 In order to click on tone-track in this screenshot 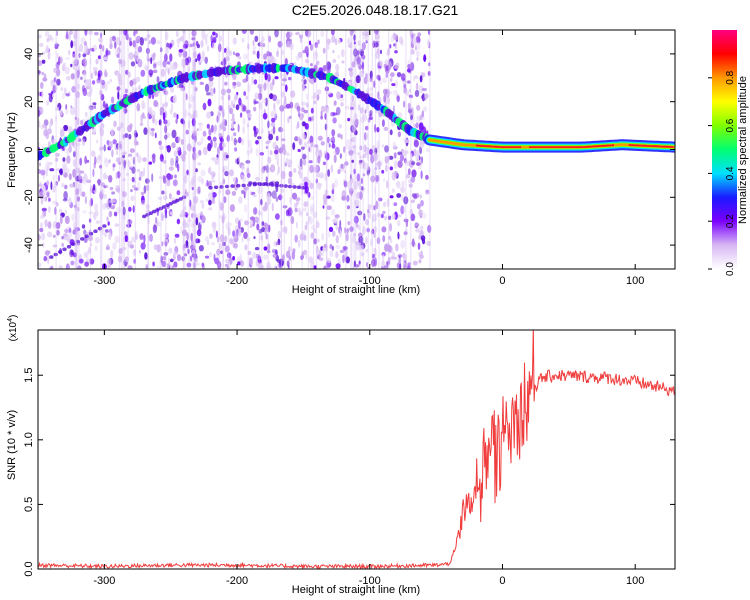, I will do `click(549, 143)`.